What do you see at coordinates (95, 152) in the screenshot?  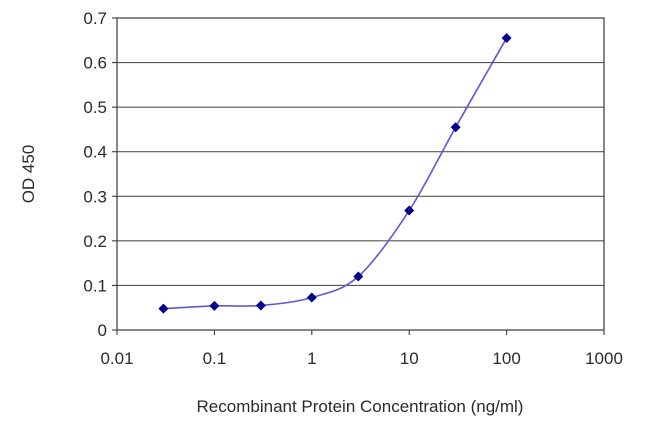 I see `y-tick-label: 0.4` at bounding box center [95, 152].